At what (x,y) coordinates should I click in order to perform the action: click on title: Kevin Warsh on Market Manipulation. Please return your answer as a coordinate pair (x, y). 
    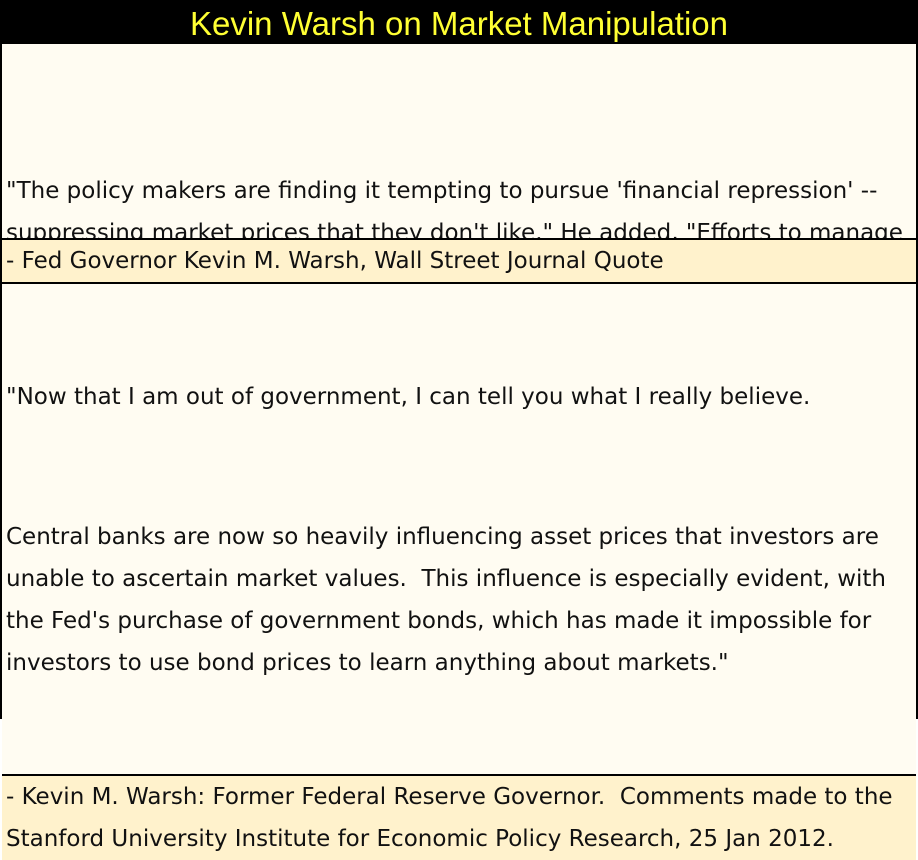
    Looking at the image, I should click on (459, 23).